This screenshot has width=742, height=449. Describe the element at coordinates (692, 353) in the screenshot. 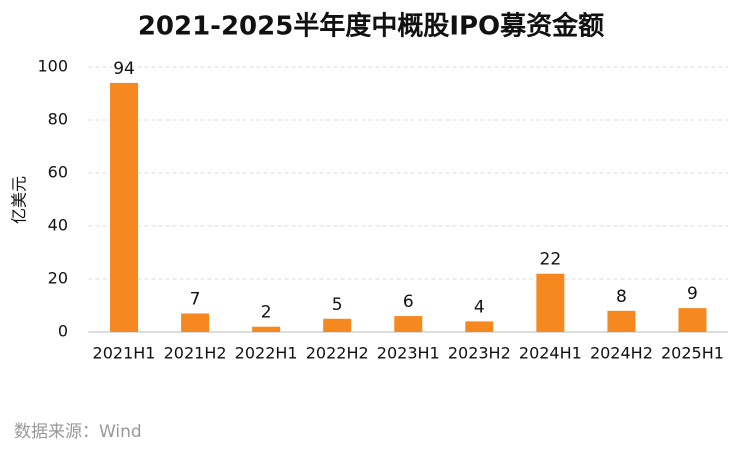

I see `x-tick-label: 2025H1` at that location.